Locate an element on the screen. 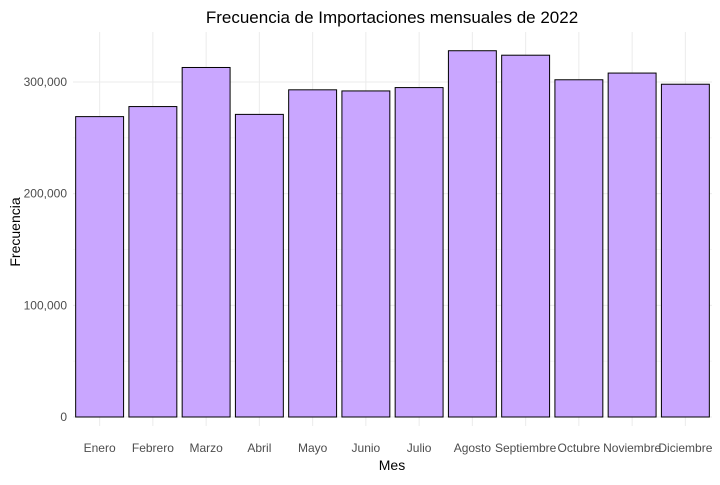 Image resolution: width=720 pixels, height=485 pixels. bar-marzo is located at coordinates (206, 242).